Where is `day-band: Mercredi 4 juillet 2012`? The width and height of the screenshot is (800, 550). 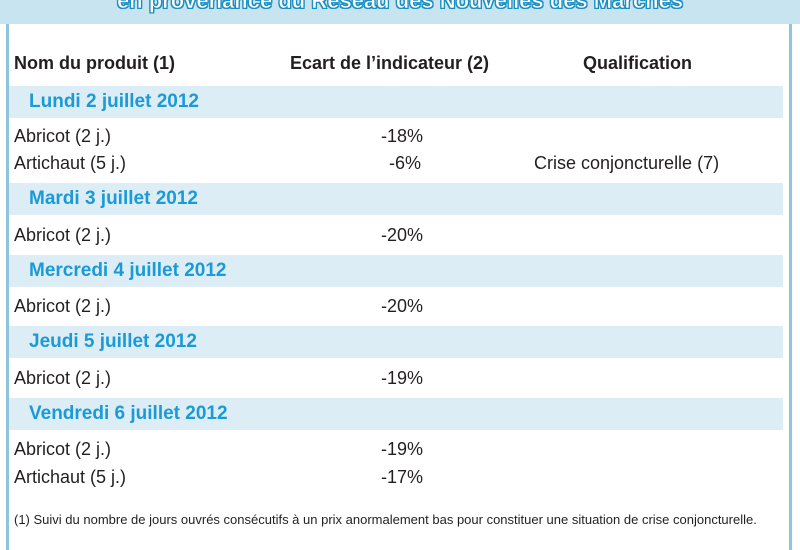
day-band: Mercredi 4 juillet 2012 is located at coordinates (396, 271).